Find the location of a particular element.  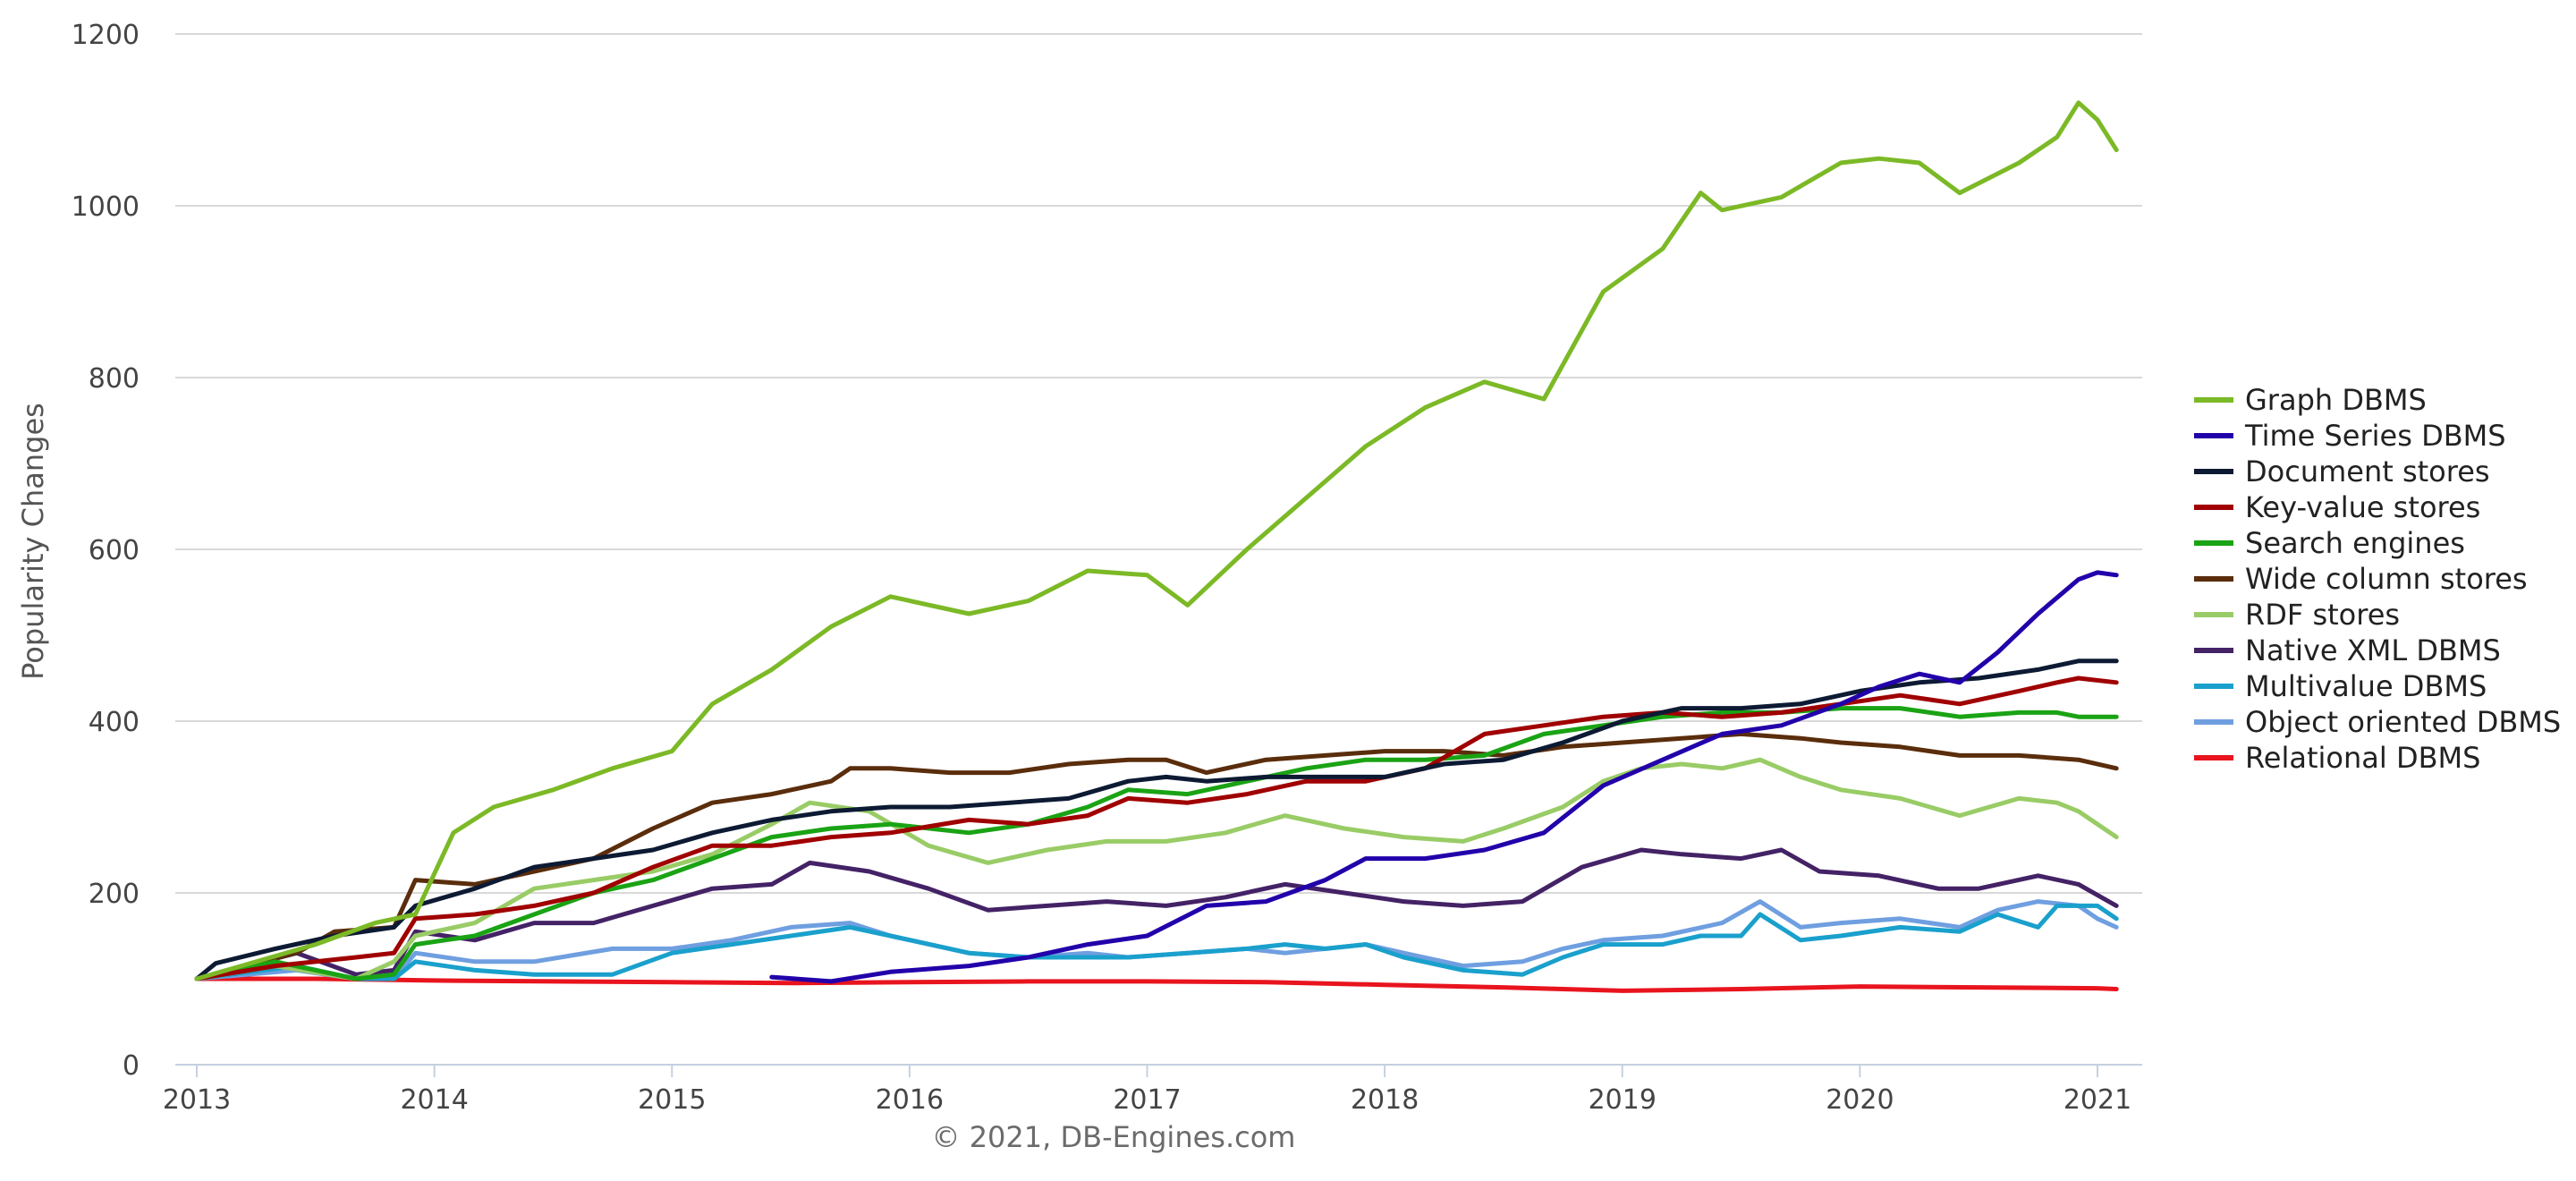

y-tick-label: 0 is located at coordinates (131, 1066).